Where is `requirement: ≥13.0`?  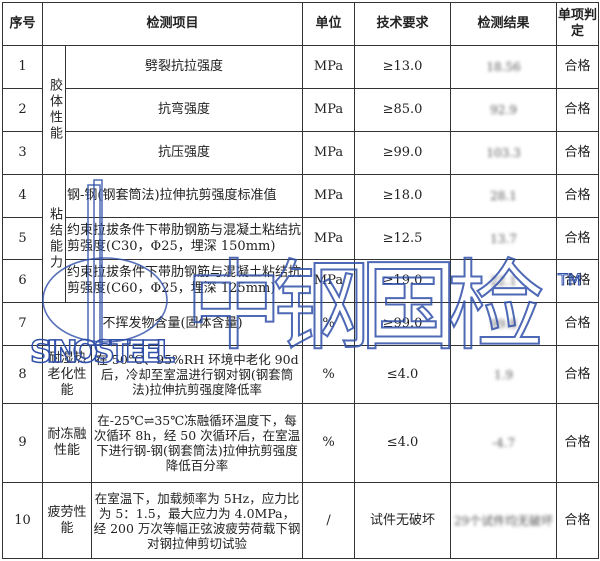 requirement: ≥13.0 is located at coordinates (403, 67).